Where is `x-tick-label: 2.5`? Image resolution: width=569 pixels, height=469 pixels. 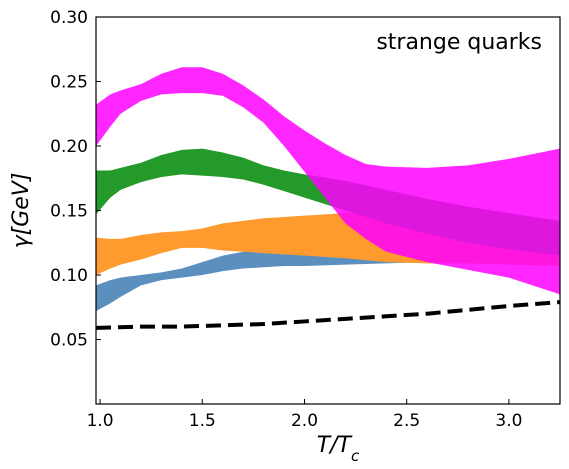 x-tick-label: 2.5 is located at coordinates (406, 421).